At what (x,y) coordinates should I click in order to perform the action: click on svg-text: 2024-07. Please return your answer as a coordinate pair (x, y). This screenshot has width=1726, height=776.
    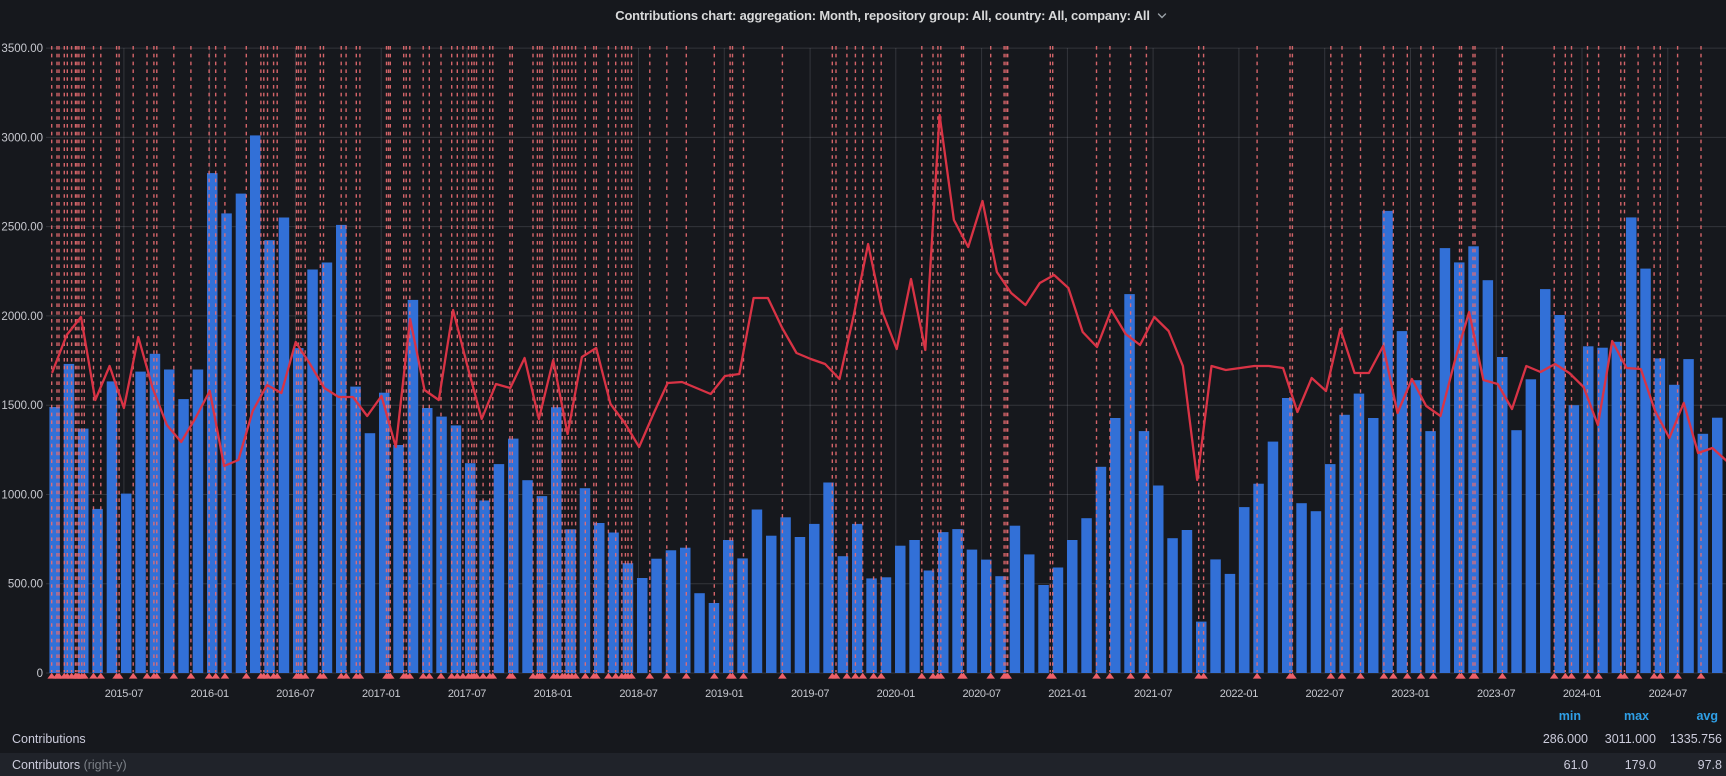
    Looking at the image, I should click on (1668, 694).